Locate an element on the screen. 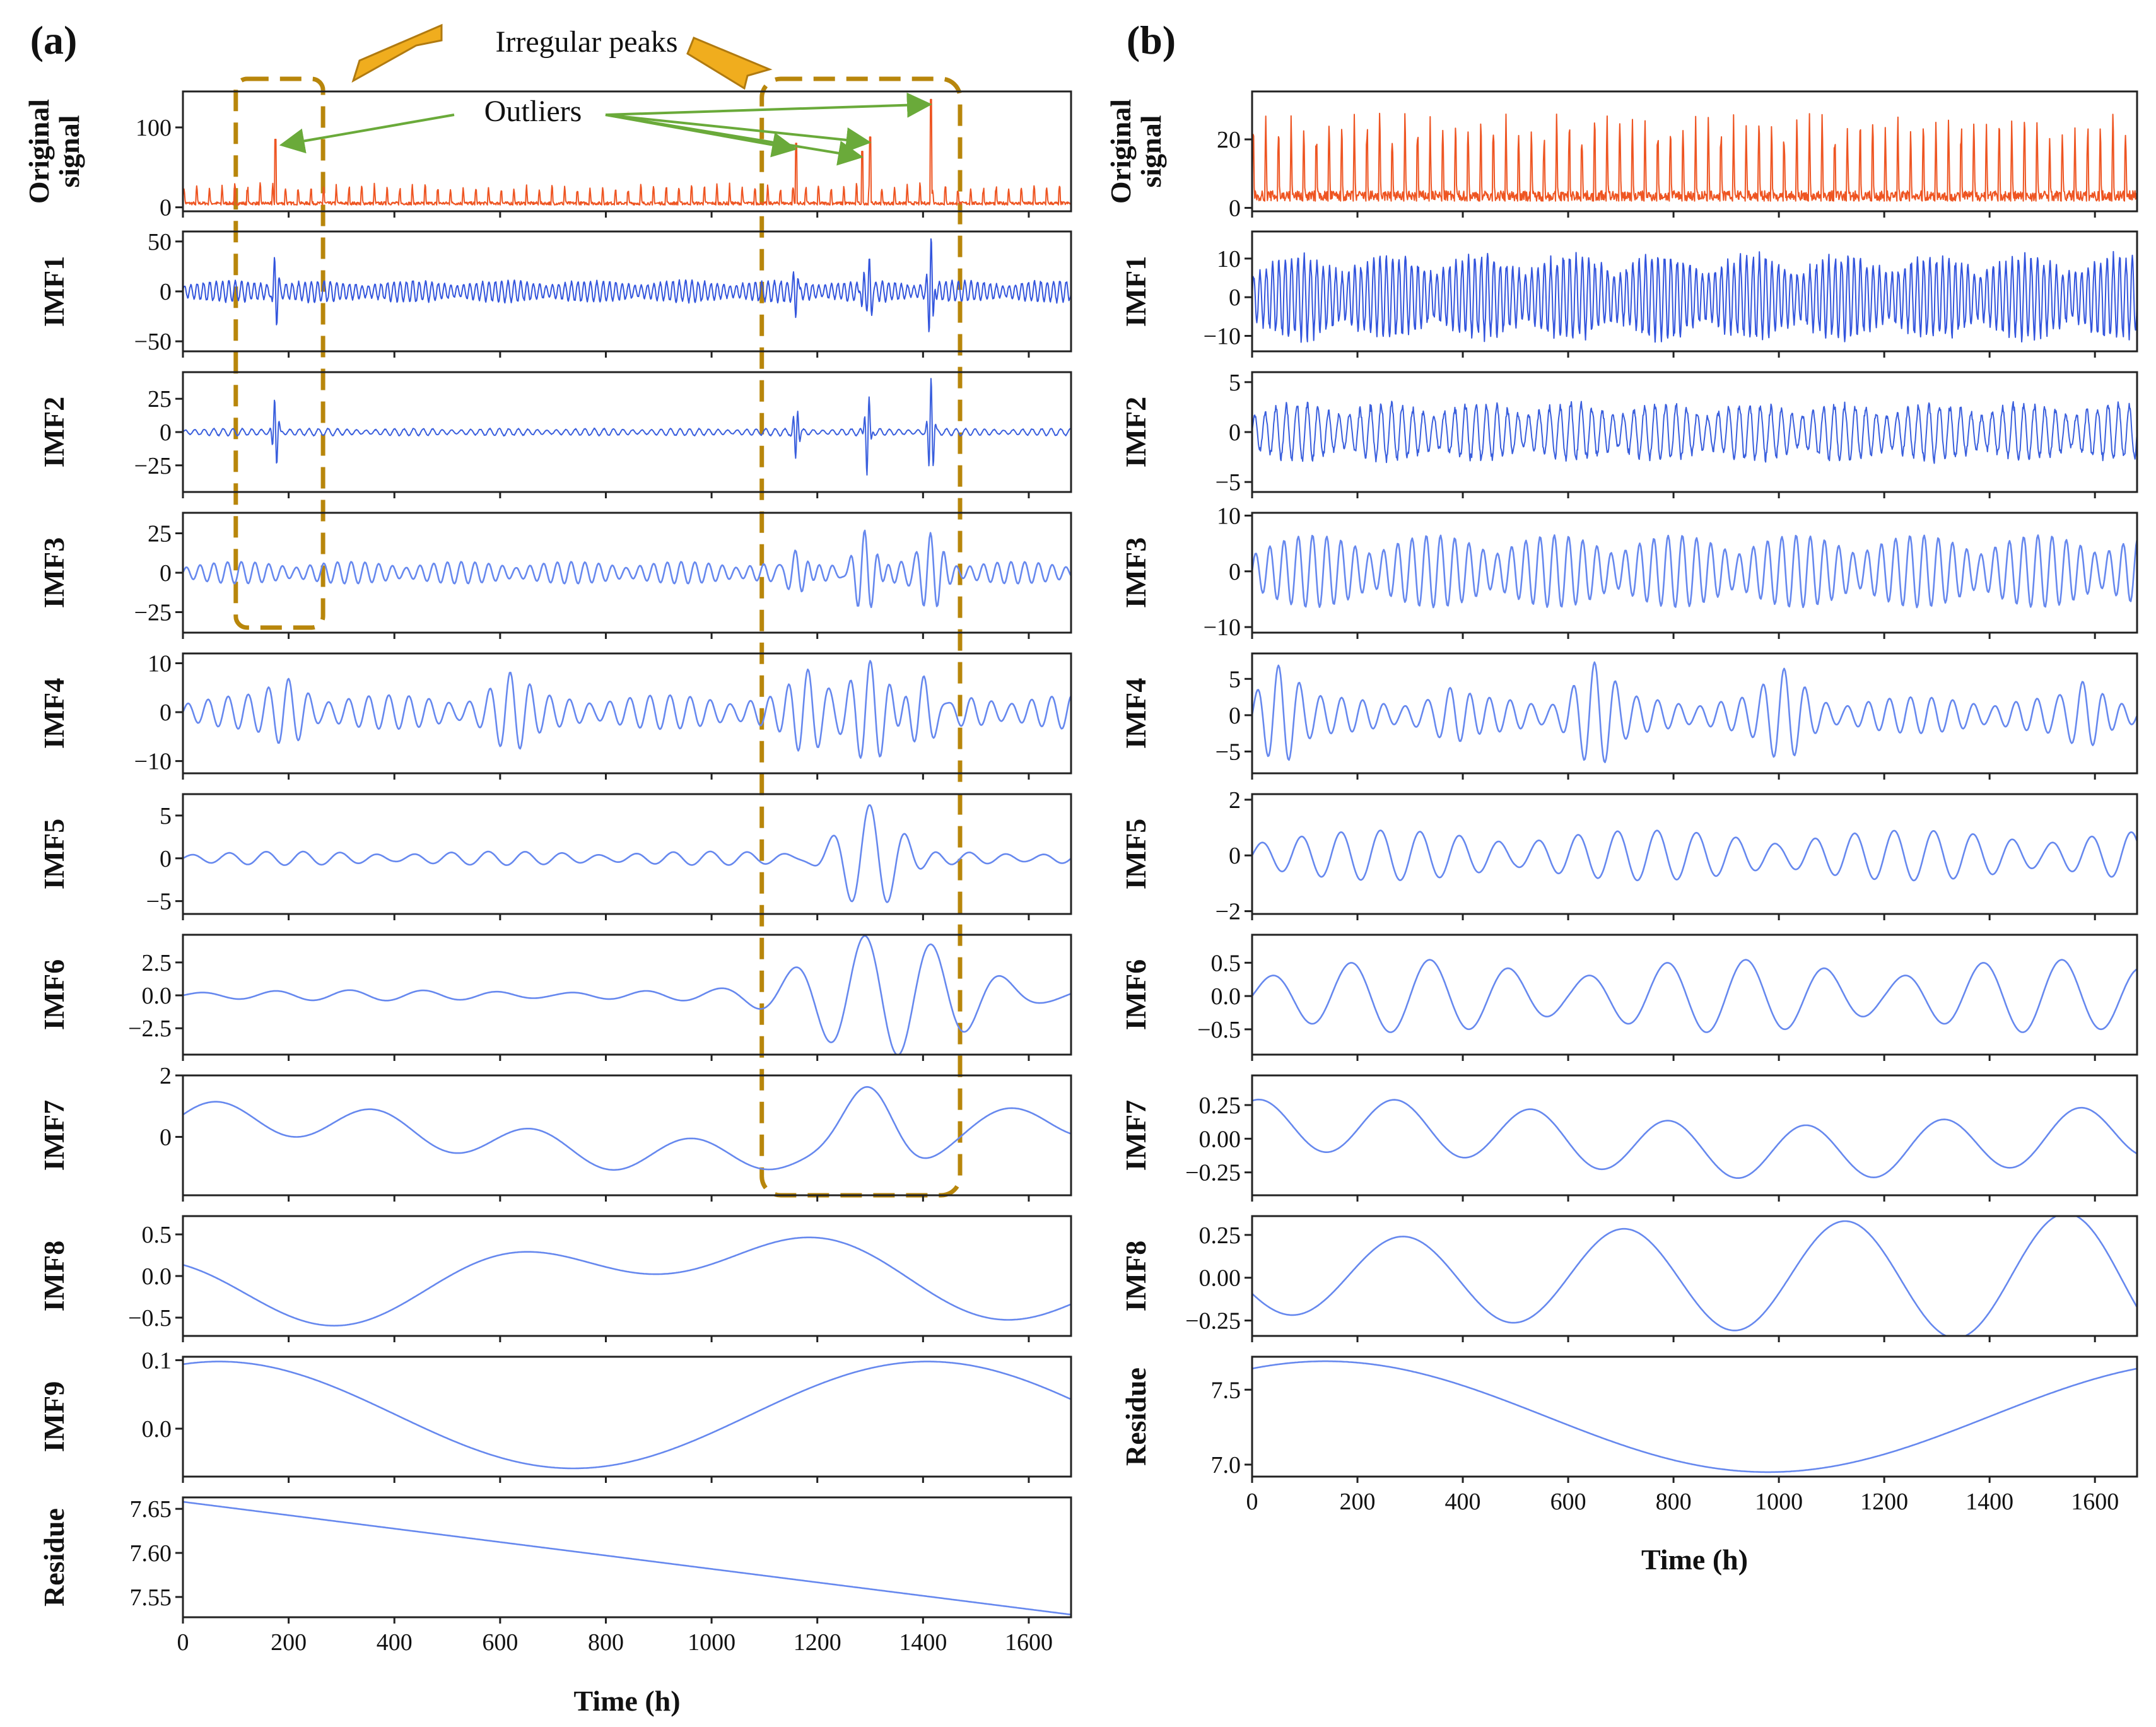 The height and width of the screenshot is (1727, 2156). x-axis-title: Time (h) is located at coordinates (626, 1701).